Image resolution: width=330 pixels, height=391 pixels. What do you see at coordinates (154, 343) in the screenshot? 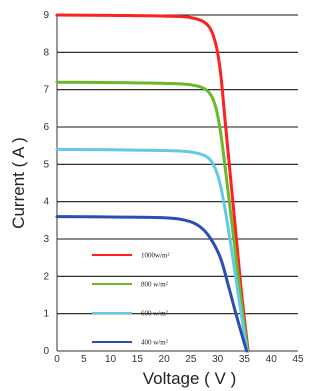
I see `legend-label-4: 400 w/m²` at bounding box center [154, 343].